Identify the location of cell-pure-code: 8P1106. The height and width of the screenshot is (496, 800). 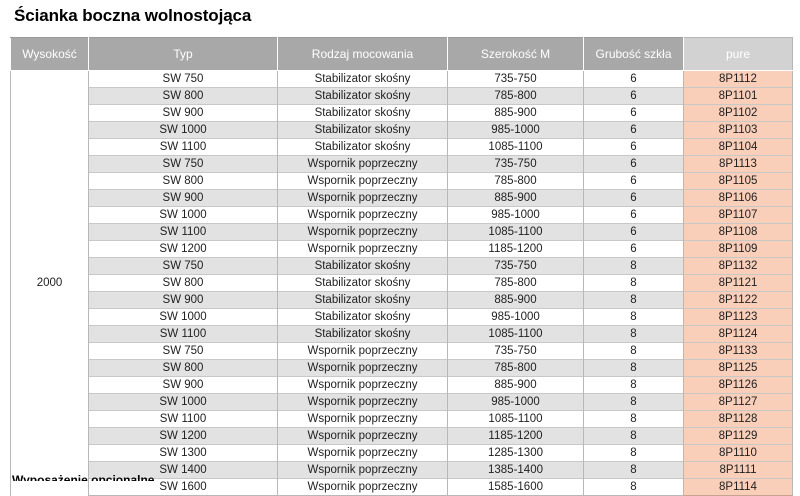
(738, 198).